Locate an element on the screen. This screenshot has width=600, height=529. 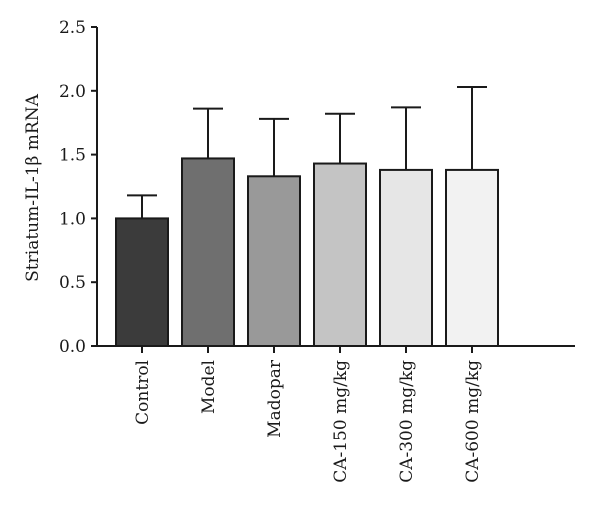
y-tick-label: 0.0 is located at coordinates (72, 347).